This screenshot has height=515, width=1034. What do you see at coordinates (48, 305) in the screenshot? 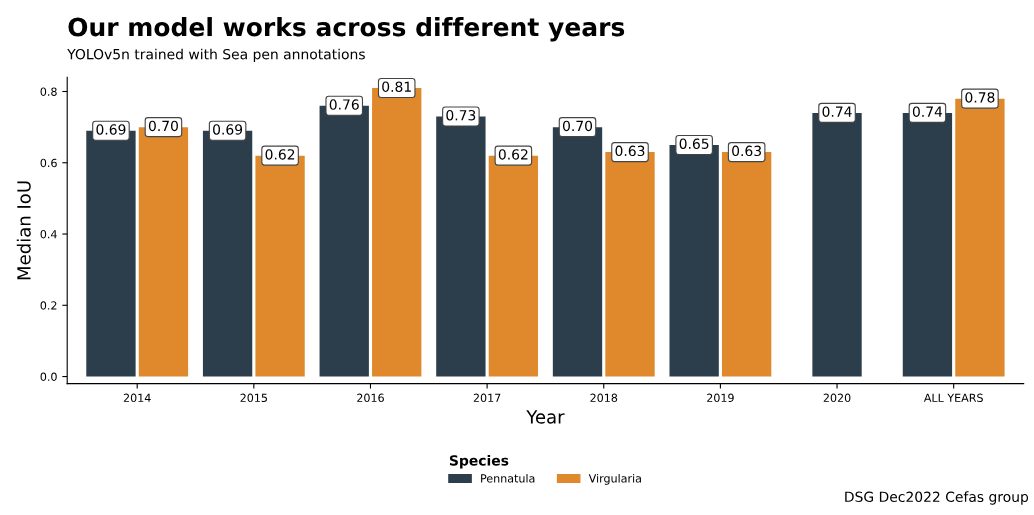
I see `y-tick-label: 0.2` at bounding box center [48, 305].